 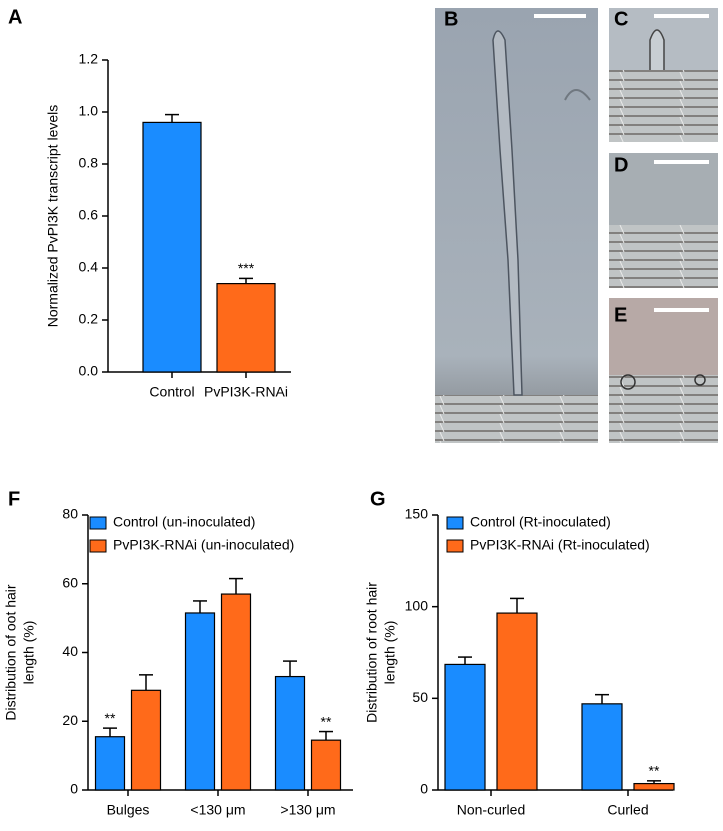 What do you see at coordinates (128, 810) in the screenshot?
I see `x-tick-label: Bulges` at bounding box center [128, 810].